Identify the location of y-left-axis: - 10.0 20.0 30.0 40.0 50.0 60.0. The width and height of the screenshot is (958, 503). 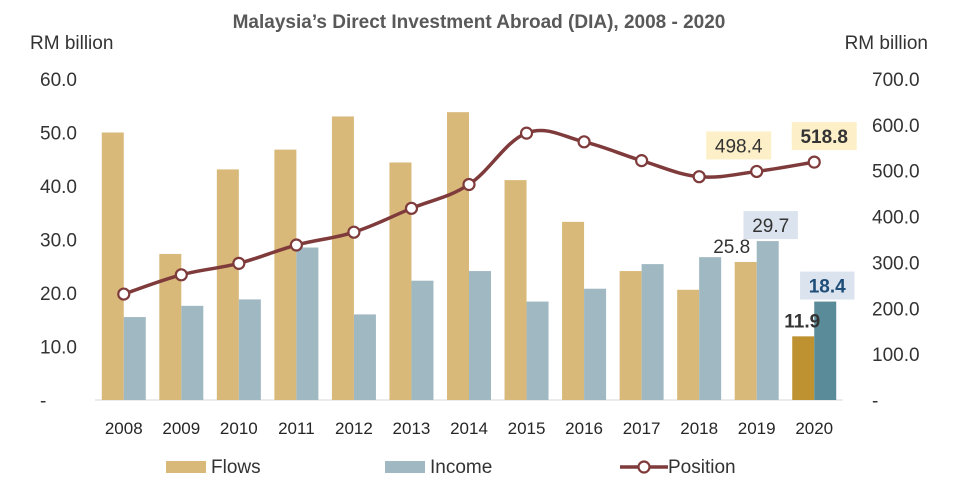
(58, 241).